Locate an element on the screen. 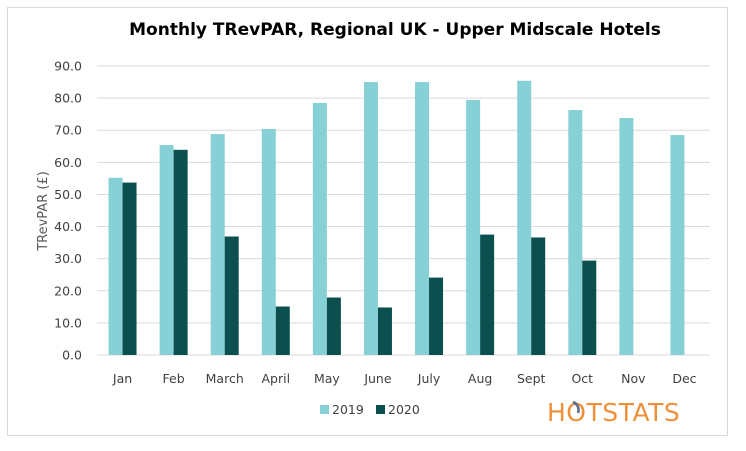 This screenshot has height=451, width=746. bar-2019-Jan is located at coordinates (115, 266).